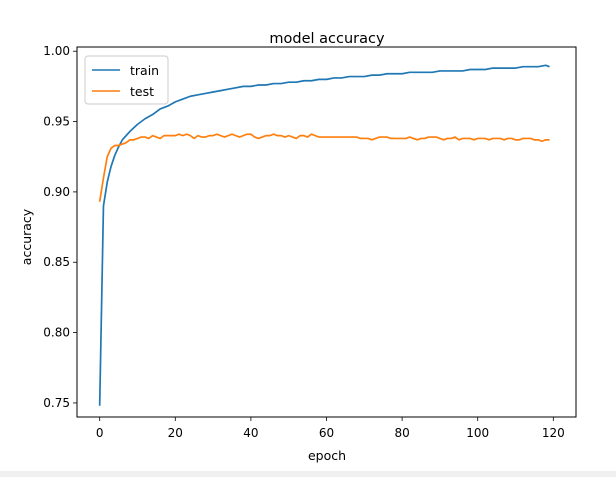  Describe the element at coordinates (142, 91) in the screenshot. I see `legend-label-test: test` at that location.